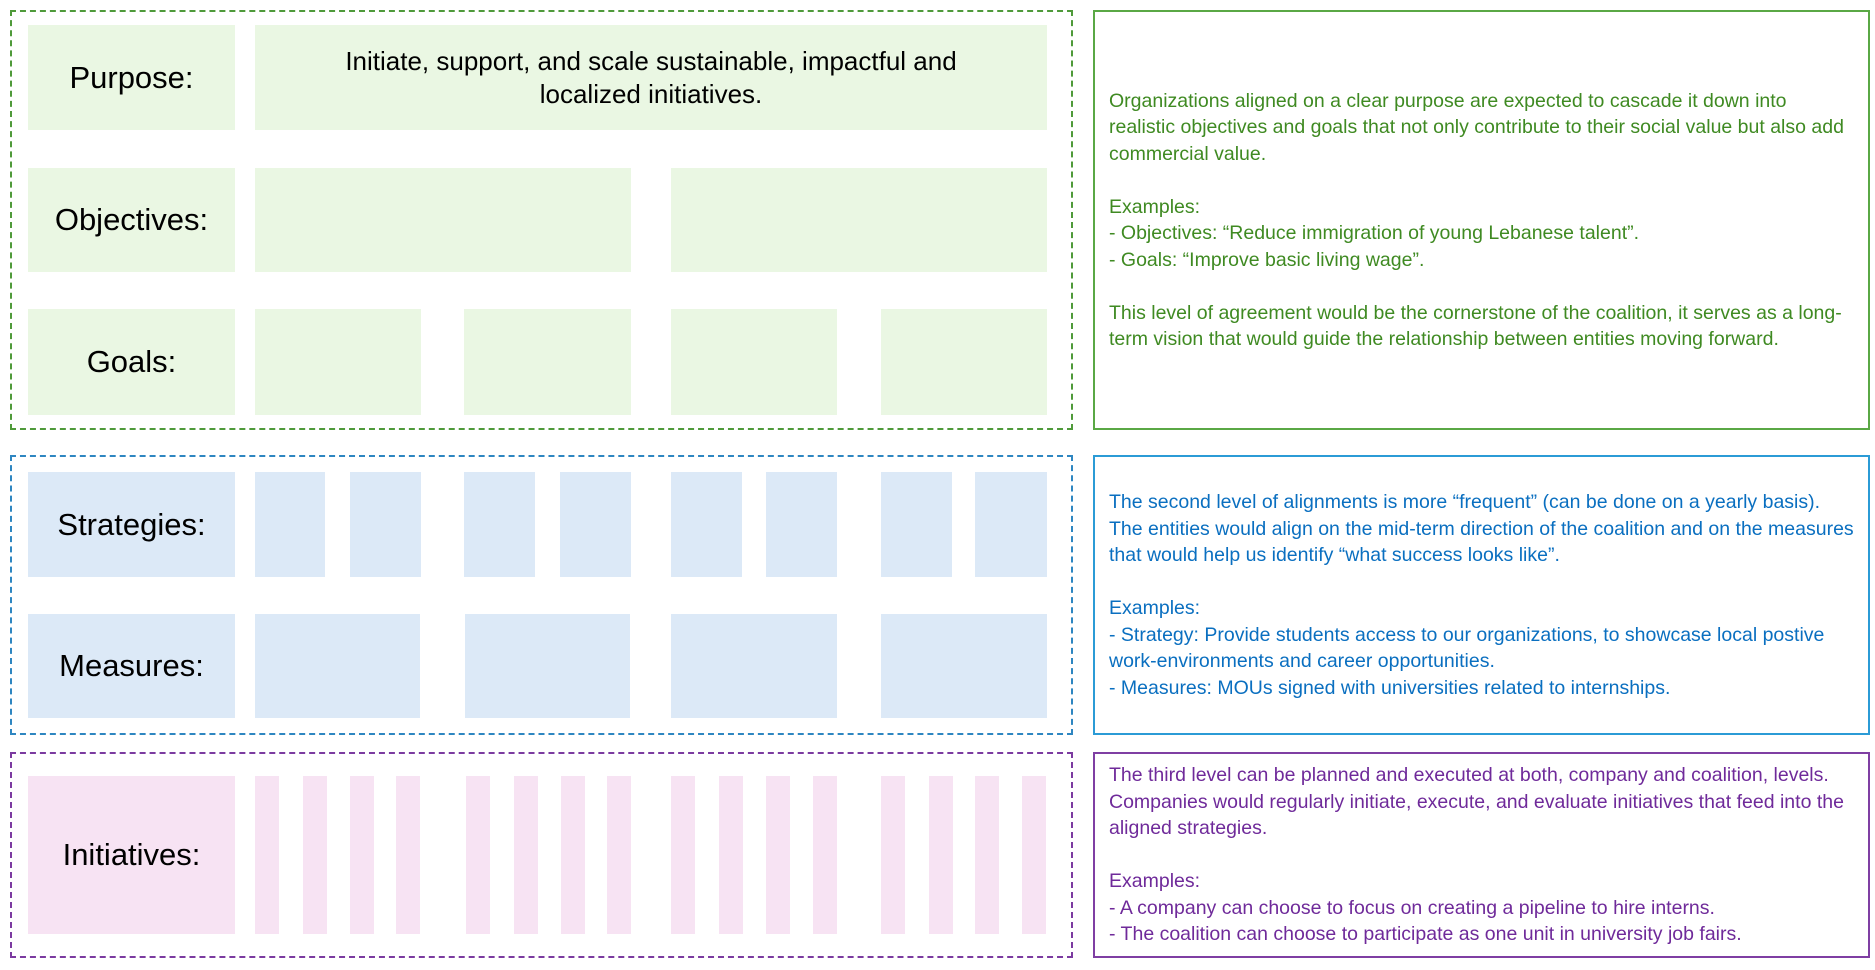  Describe the element at coordinates (1155, 881) in the screenshot. I see `level3-examples-heading: Examples:` at that location.